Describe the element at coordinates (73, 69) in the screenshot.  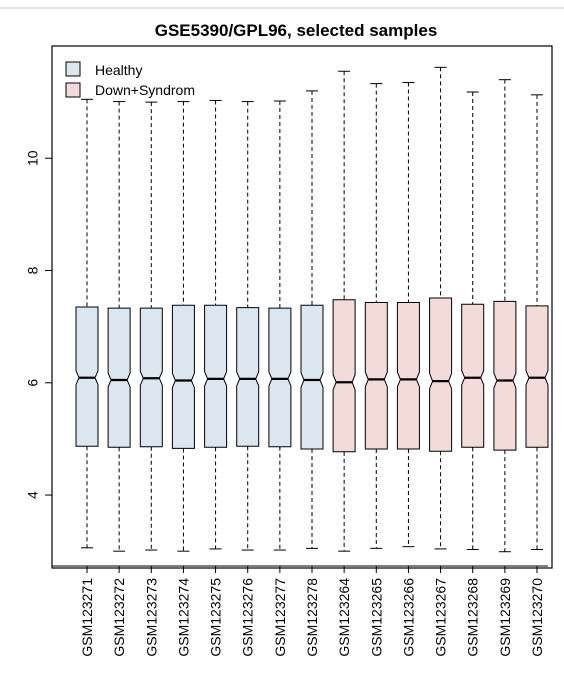
I see `legend-swatch-healthy` at that location.